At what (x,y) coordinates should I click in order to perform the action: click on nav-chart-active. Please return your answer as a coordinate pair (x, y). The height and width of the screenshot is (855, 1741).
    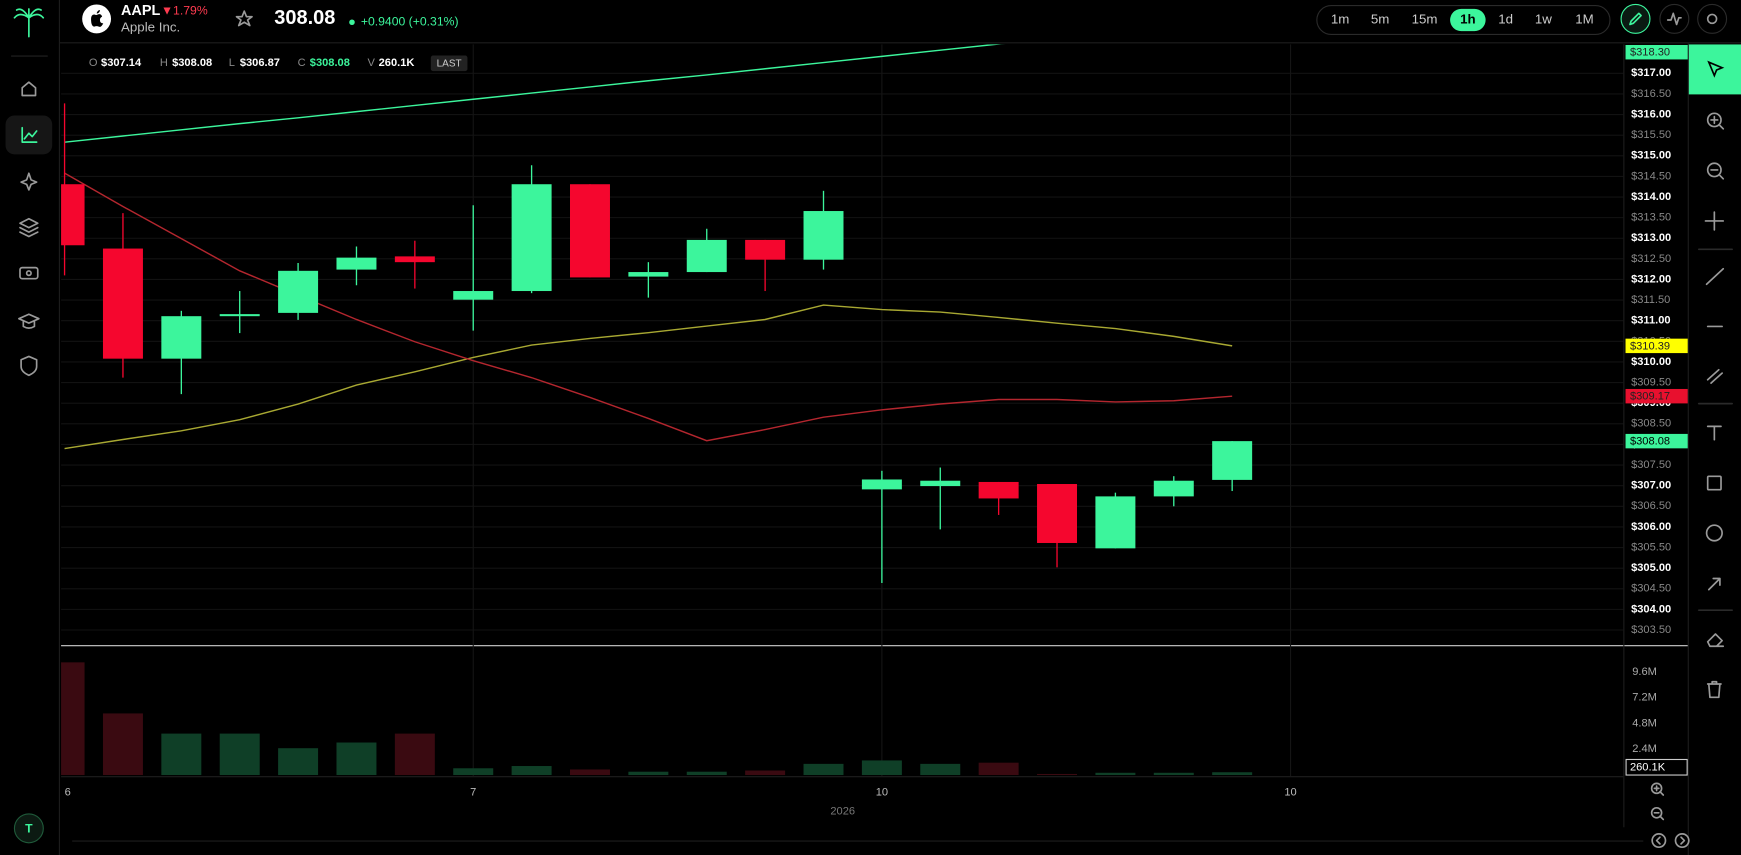
    Looking at the image, I should click on (29, 135).